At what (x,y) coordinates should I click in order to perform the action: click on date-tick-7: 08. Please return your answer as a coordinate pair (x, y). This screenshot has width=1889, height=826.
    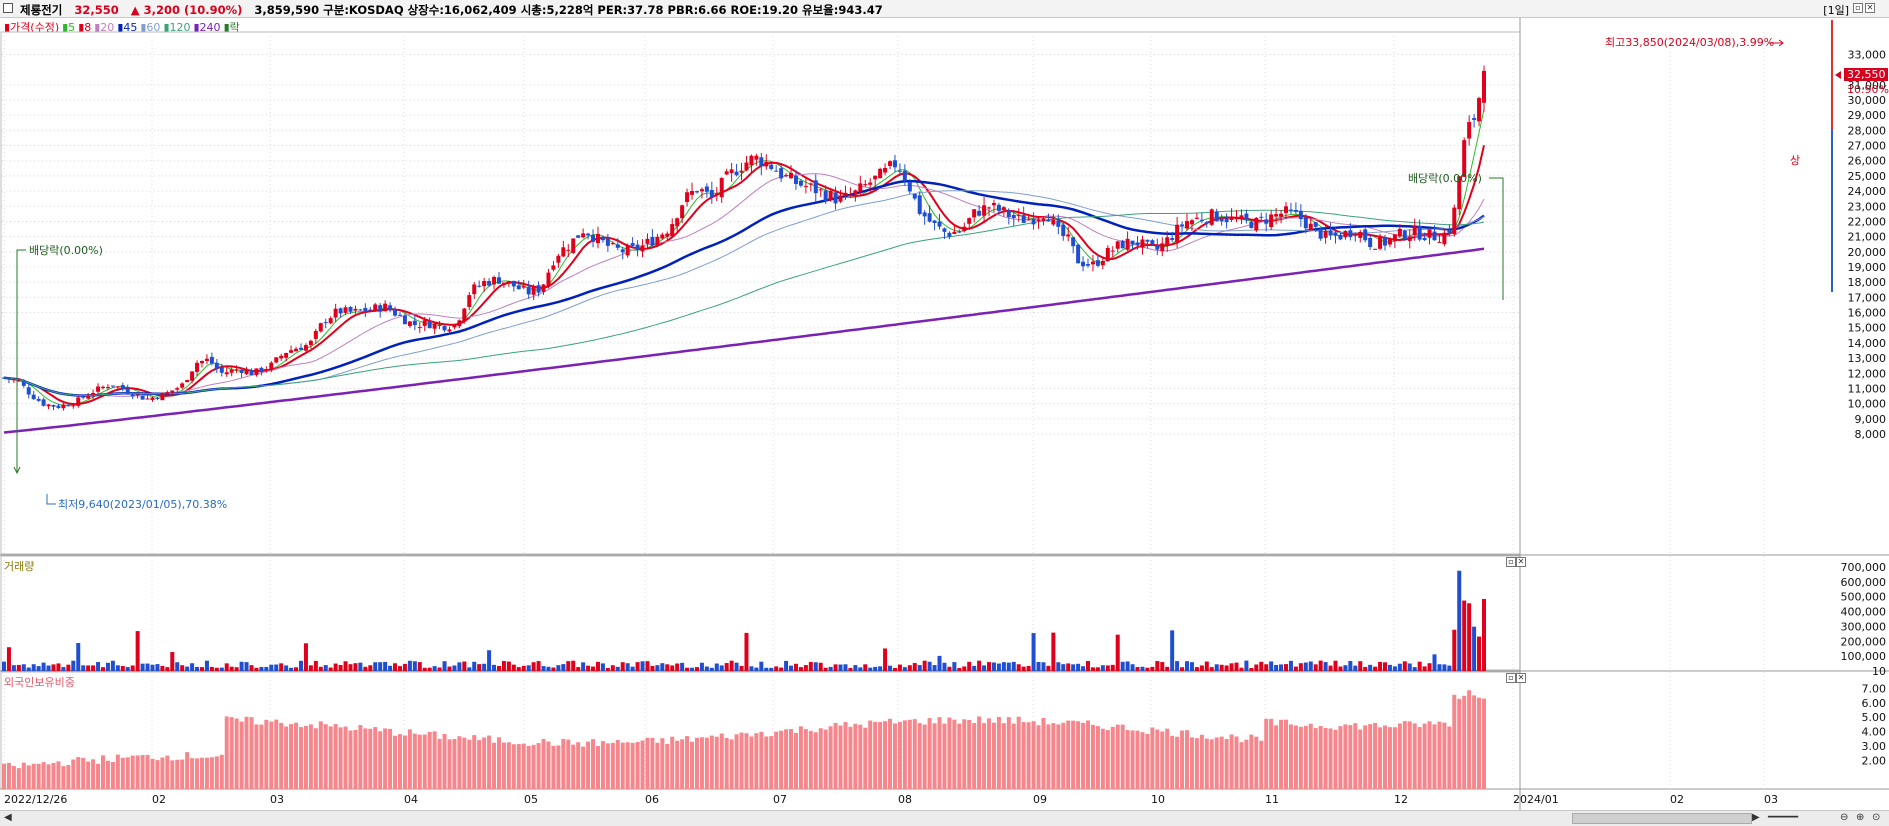
    Looking at the image, I should click on (905, 799).